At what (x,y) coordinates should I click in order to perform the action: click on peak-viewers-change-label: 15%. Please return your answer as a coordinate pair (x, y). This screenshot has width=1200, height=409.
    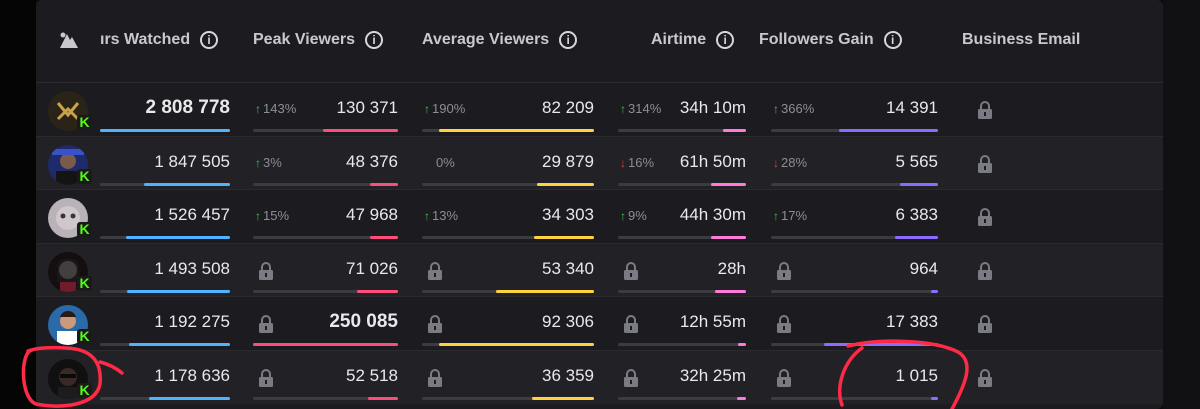
    Looking at the image, I should click on (276, 215).